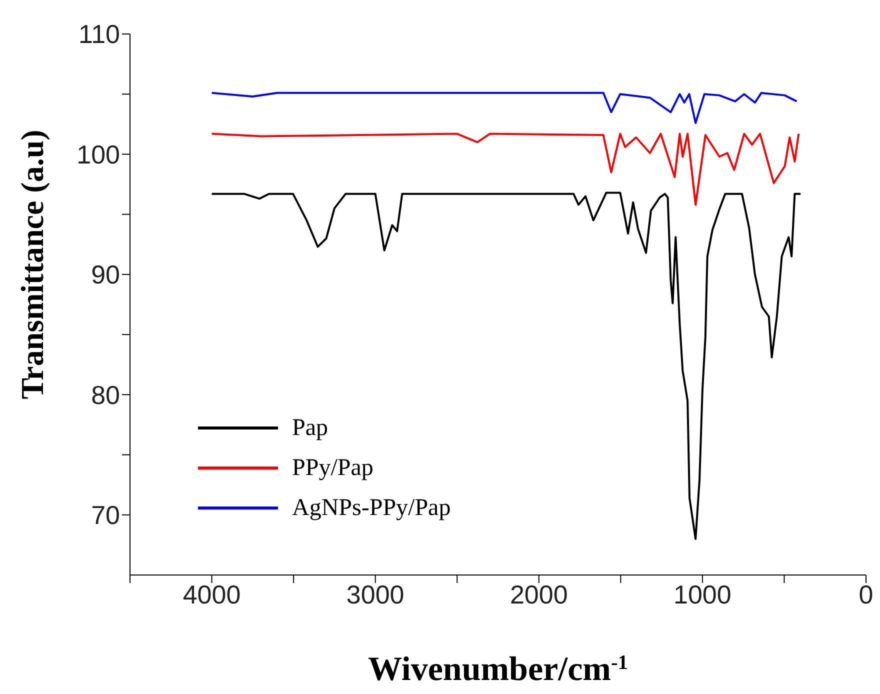 Image resolution: width=880 pixels, height=694 pixels. I want to click on x-tick-label: 1000, so click(703, 594).